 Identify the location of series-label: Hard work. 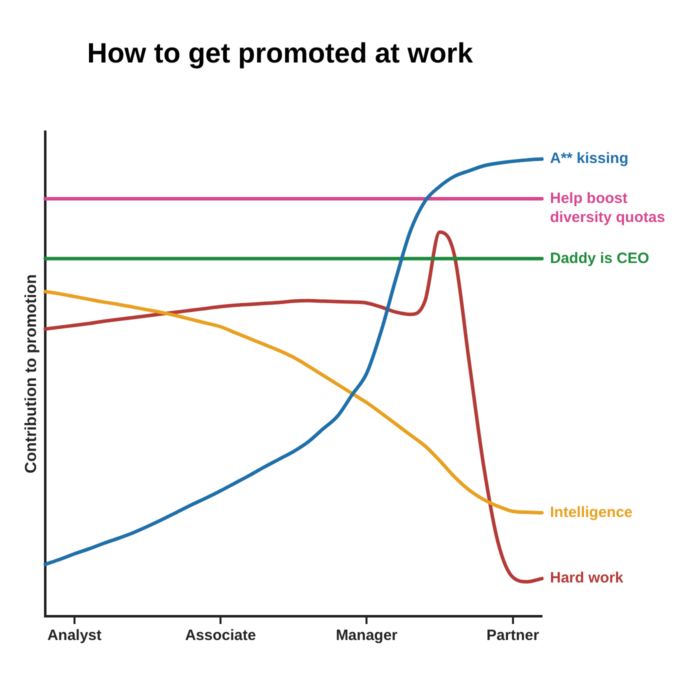
(587, 578).